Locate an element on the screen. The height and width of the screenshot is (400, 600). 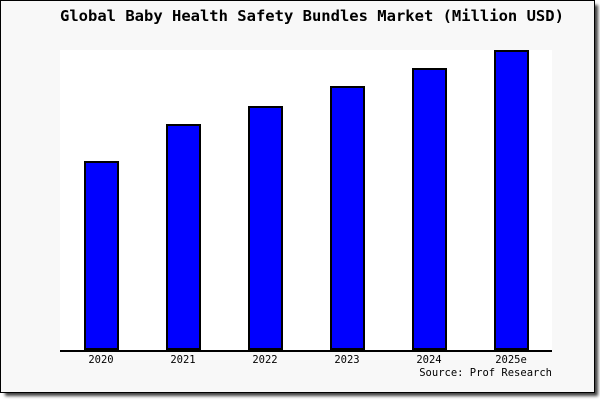
x-tick-label-2023: 2023 is located at coordinates (347, 360).